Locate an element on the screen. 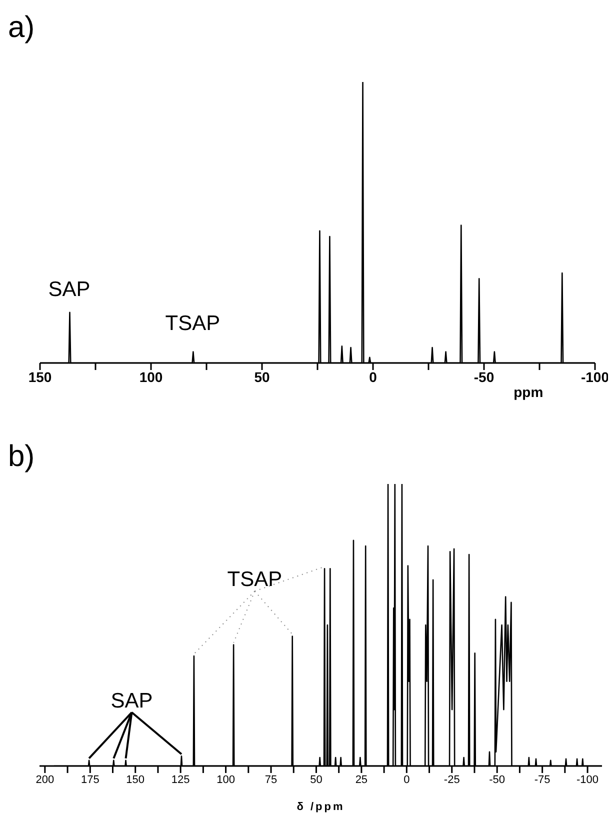 The image size is (616, 823). x-axis-title: ppm is located at coordinates (529, 392).